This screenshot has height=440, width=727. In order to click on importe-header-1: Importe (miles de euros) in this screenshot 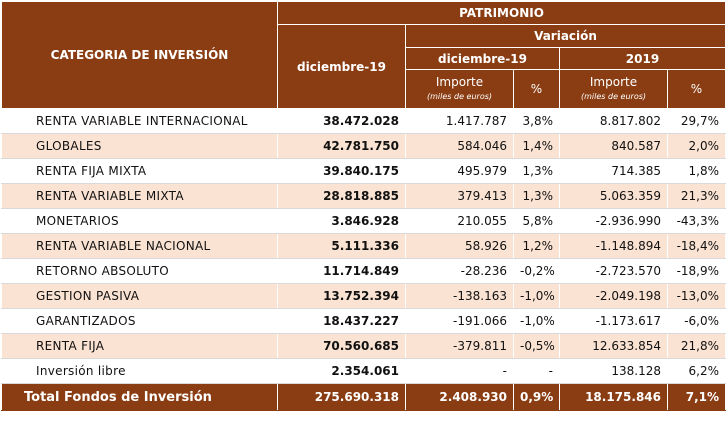, I will do `click(459, 89)`.